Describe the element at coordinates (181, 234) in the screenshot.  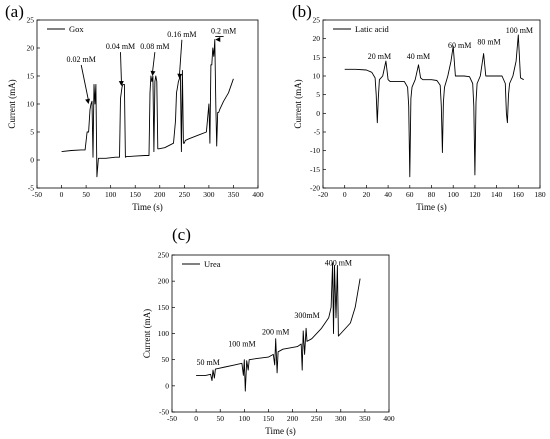
I see `panel-label: (c)` at that location.